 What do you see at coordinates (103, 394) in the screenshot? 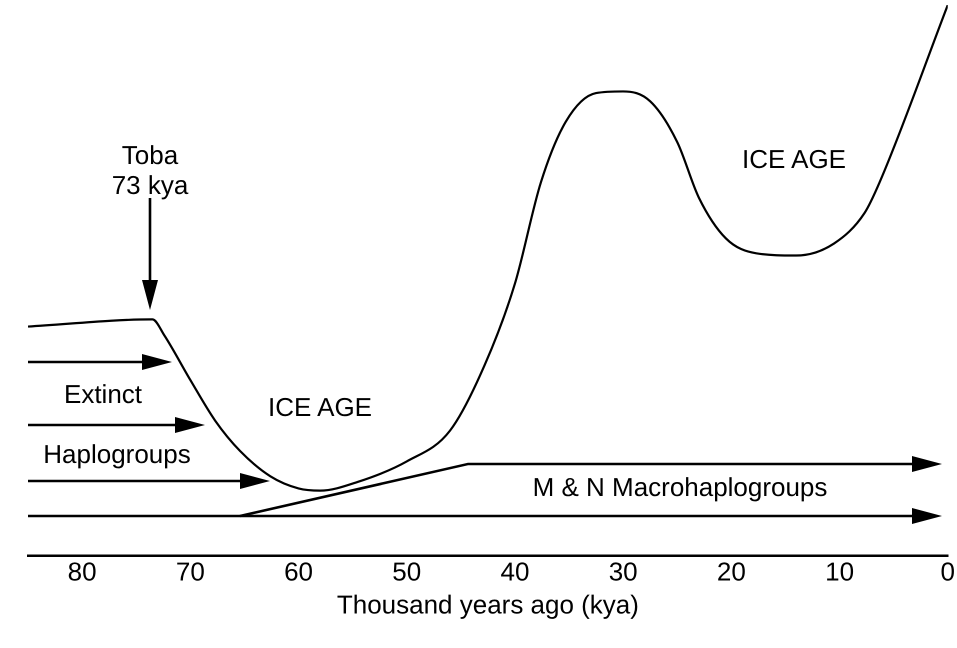
I see `annotation: Extinct` at bounding box center [103, 394].